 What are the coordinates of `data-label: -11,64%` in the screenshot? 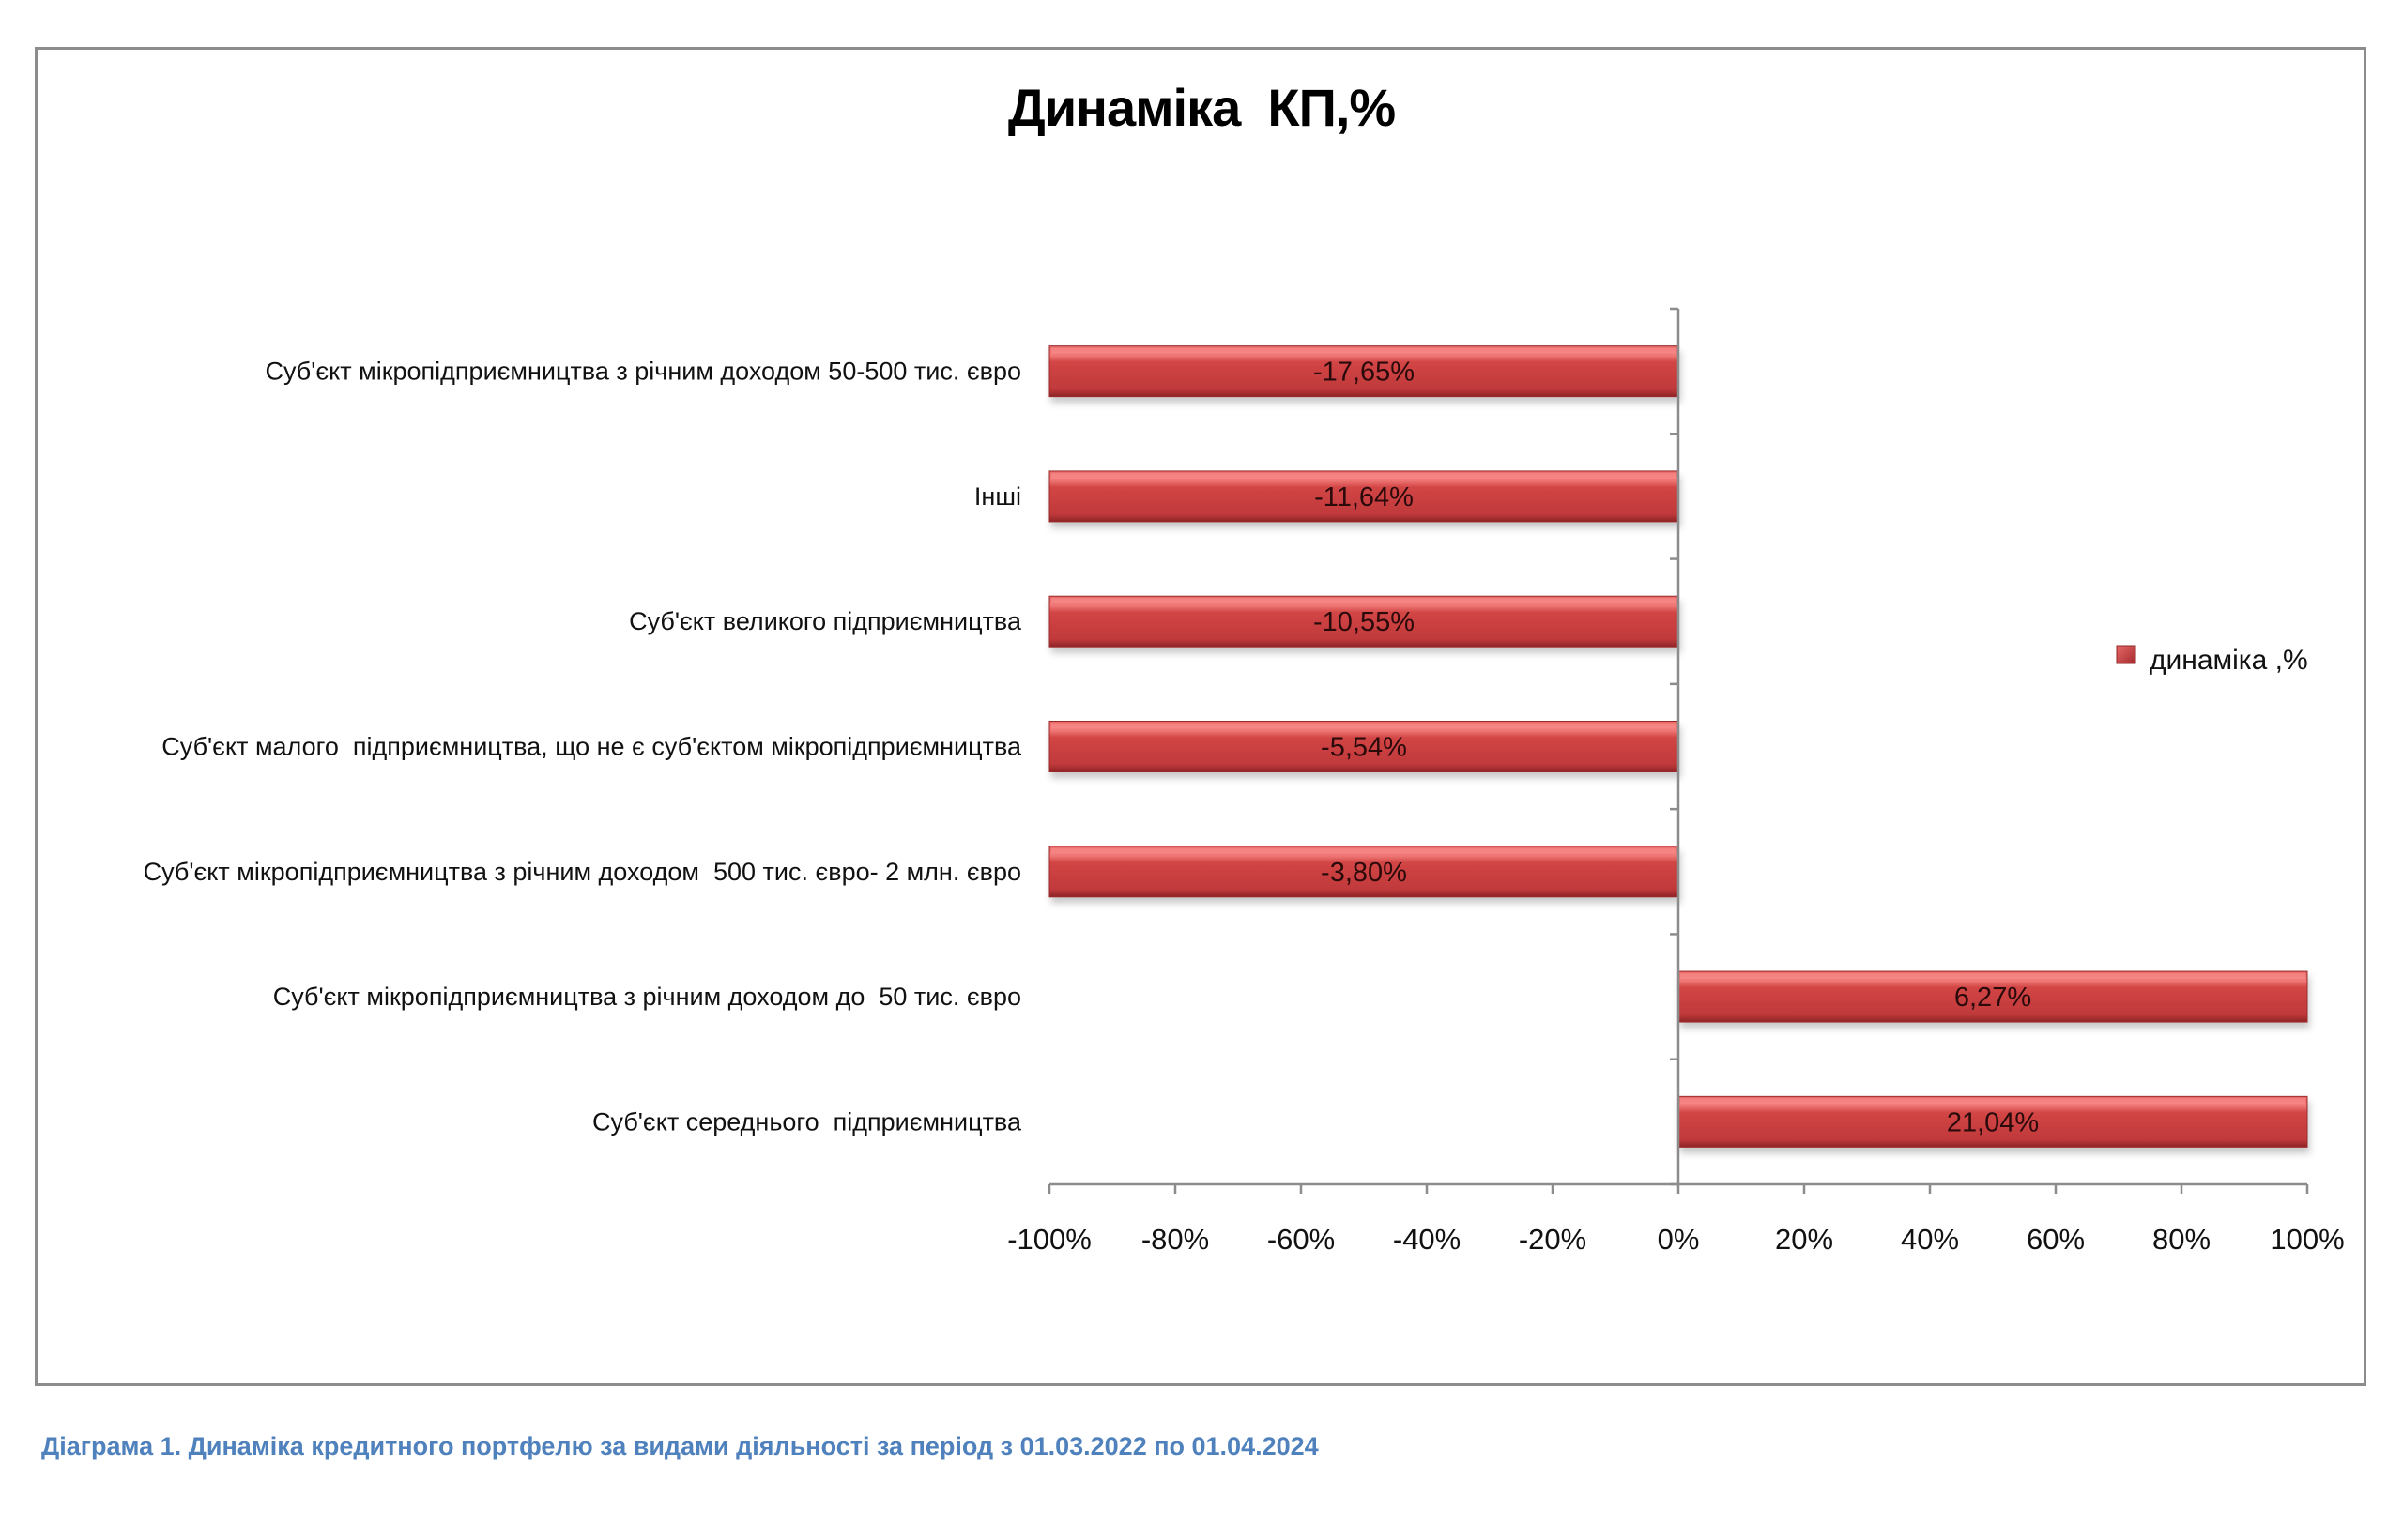 It's located at (1364, 497).